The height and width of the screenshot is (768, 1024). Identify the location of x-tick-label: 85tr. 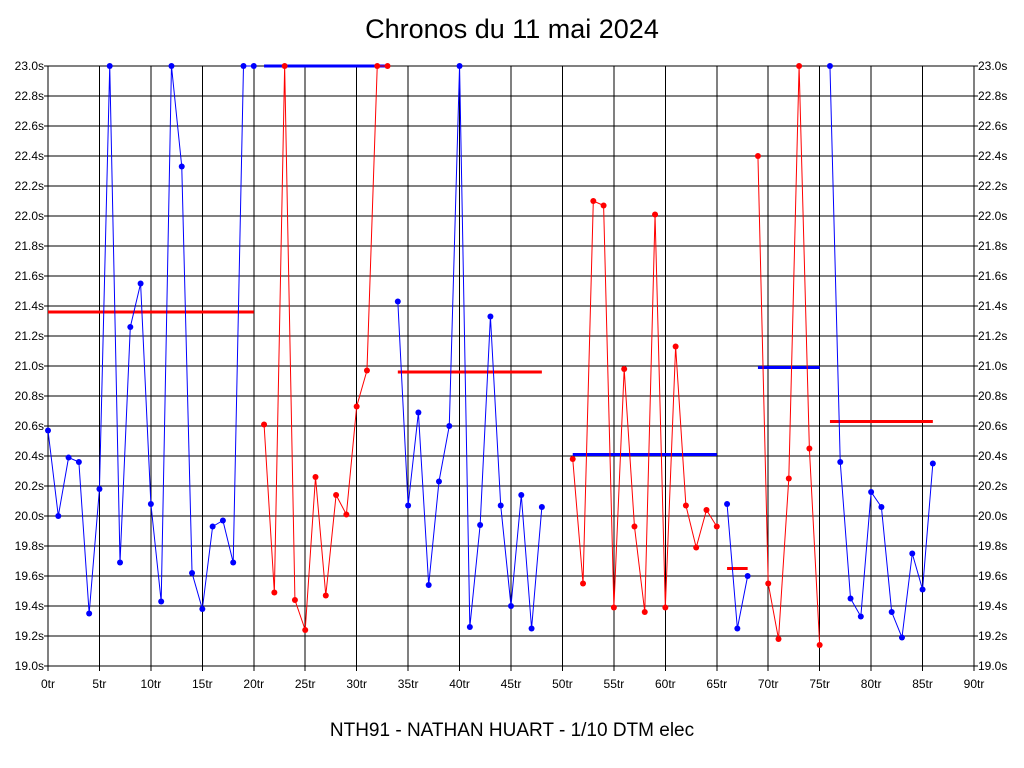
(922, 684).